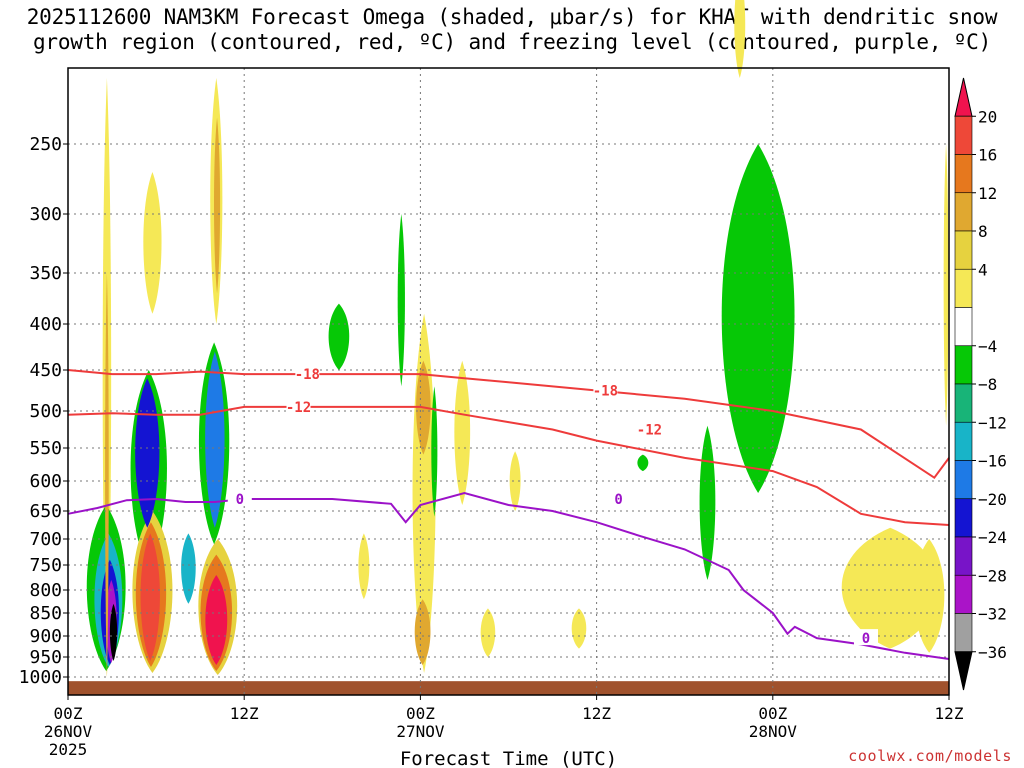 This screenshot has height=768, width=1024. Describe the element at coordinates (2, 395) in the screenshot. I see `y-axis-title: Pressure (hPa)` at that location.